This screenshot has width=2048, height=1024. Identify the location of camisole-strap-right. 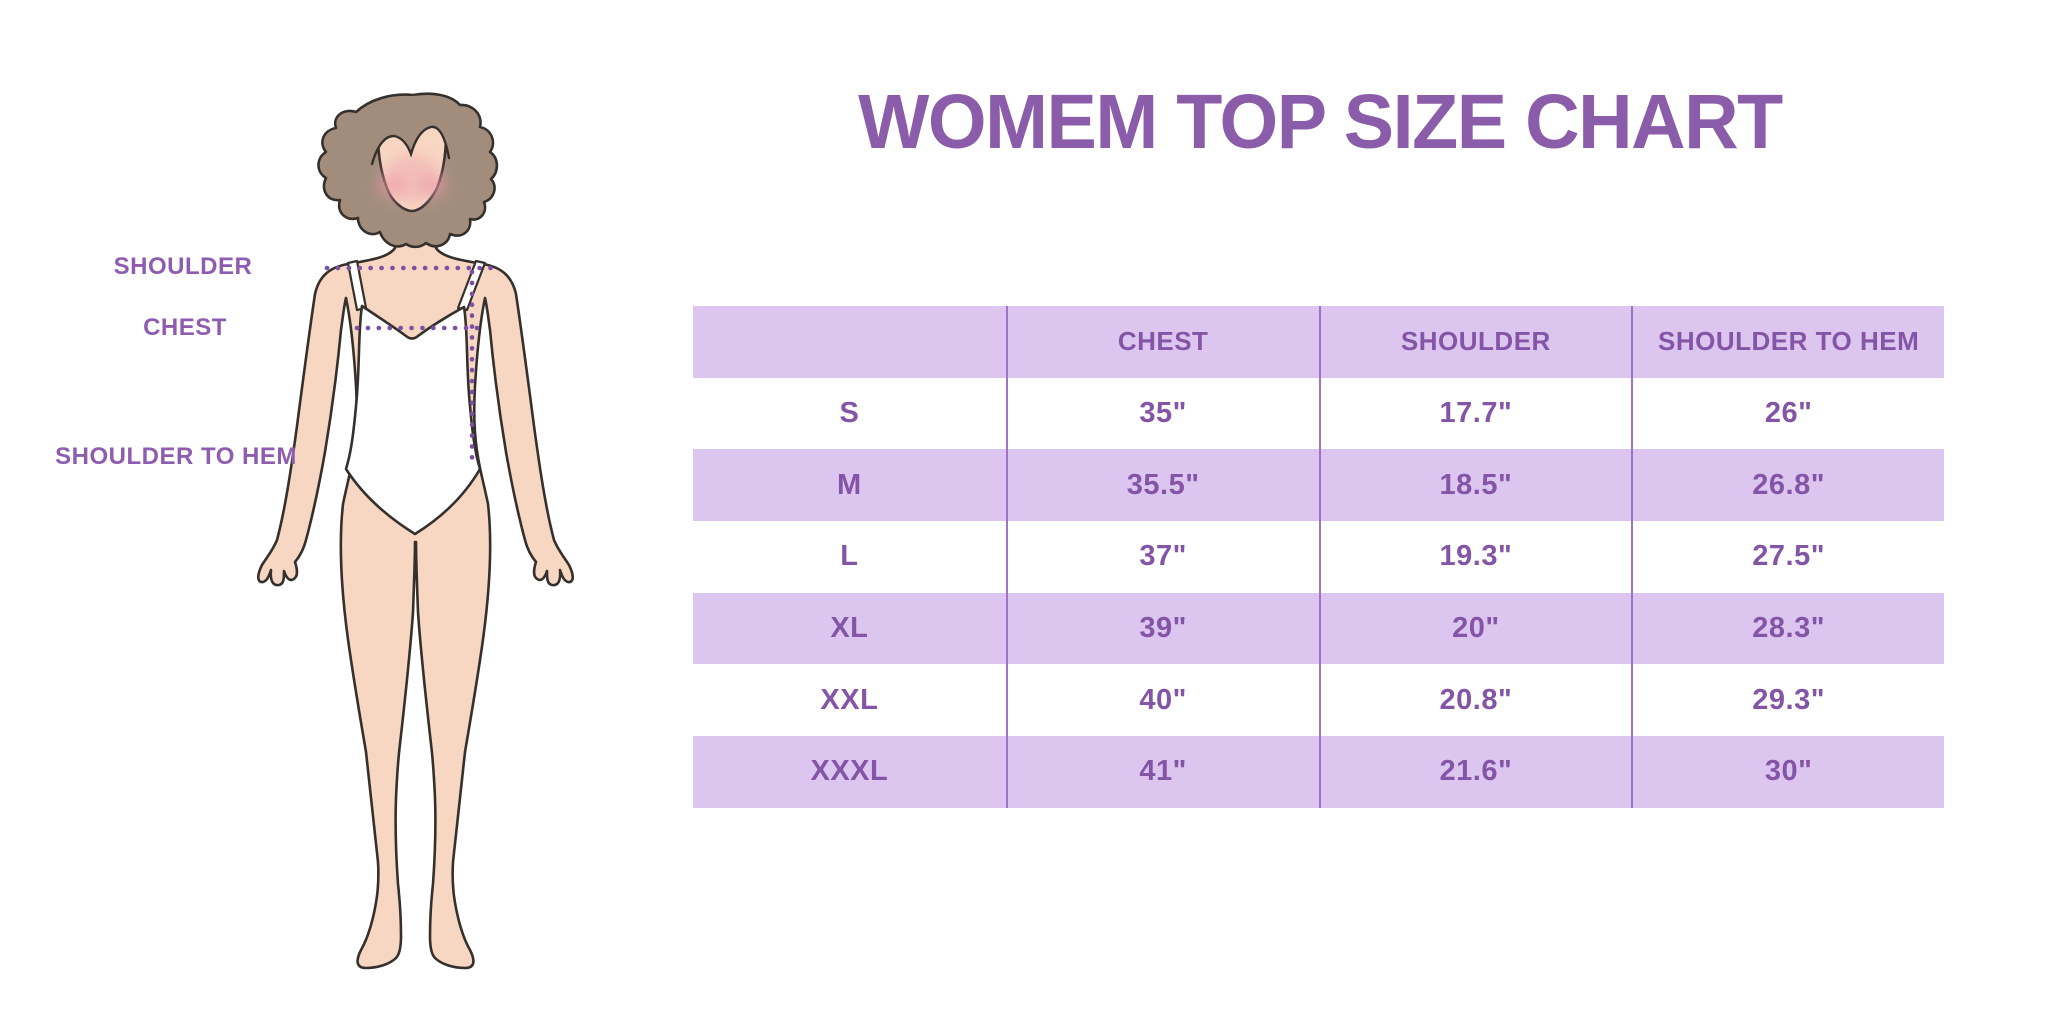
(471, 285).